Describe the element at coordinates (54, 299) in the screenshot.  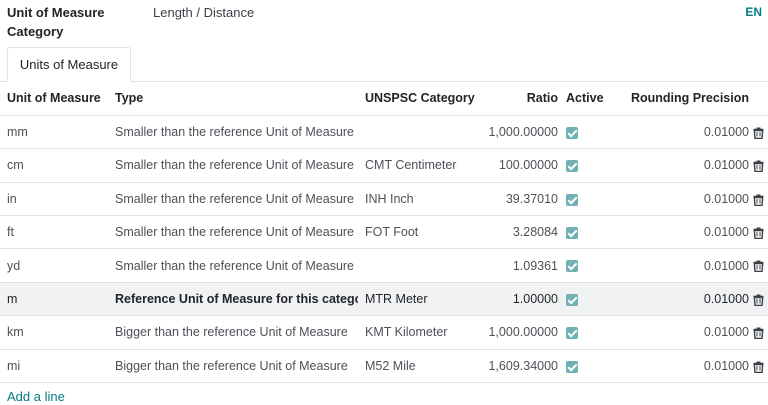
I see `cell-uom: m` at that location.